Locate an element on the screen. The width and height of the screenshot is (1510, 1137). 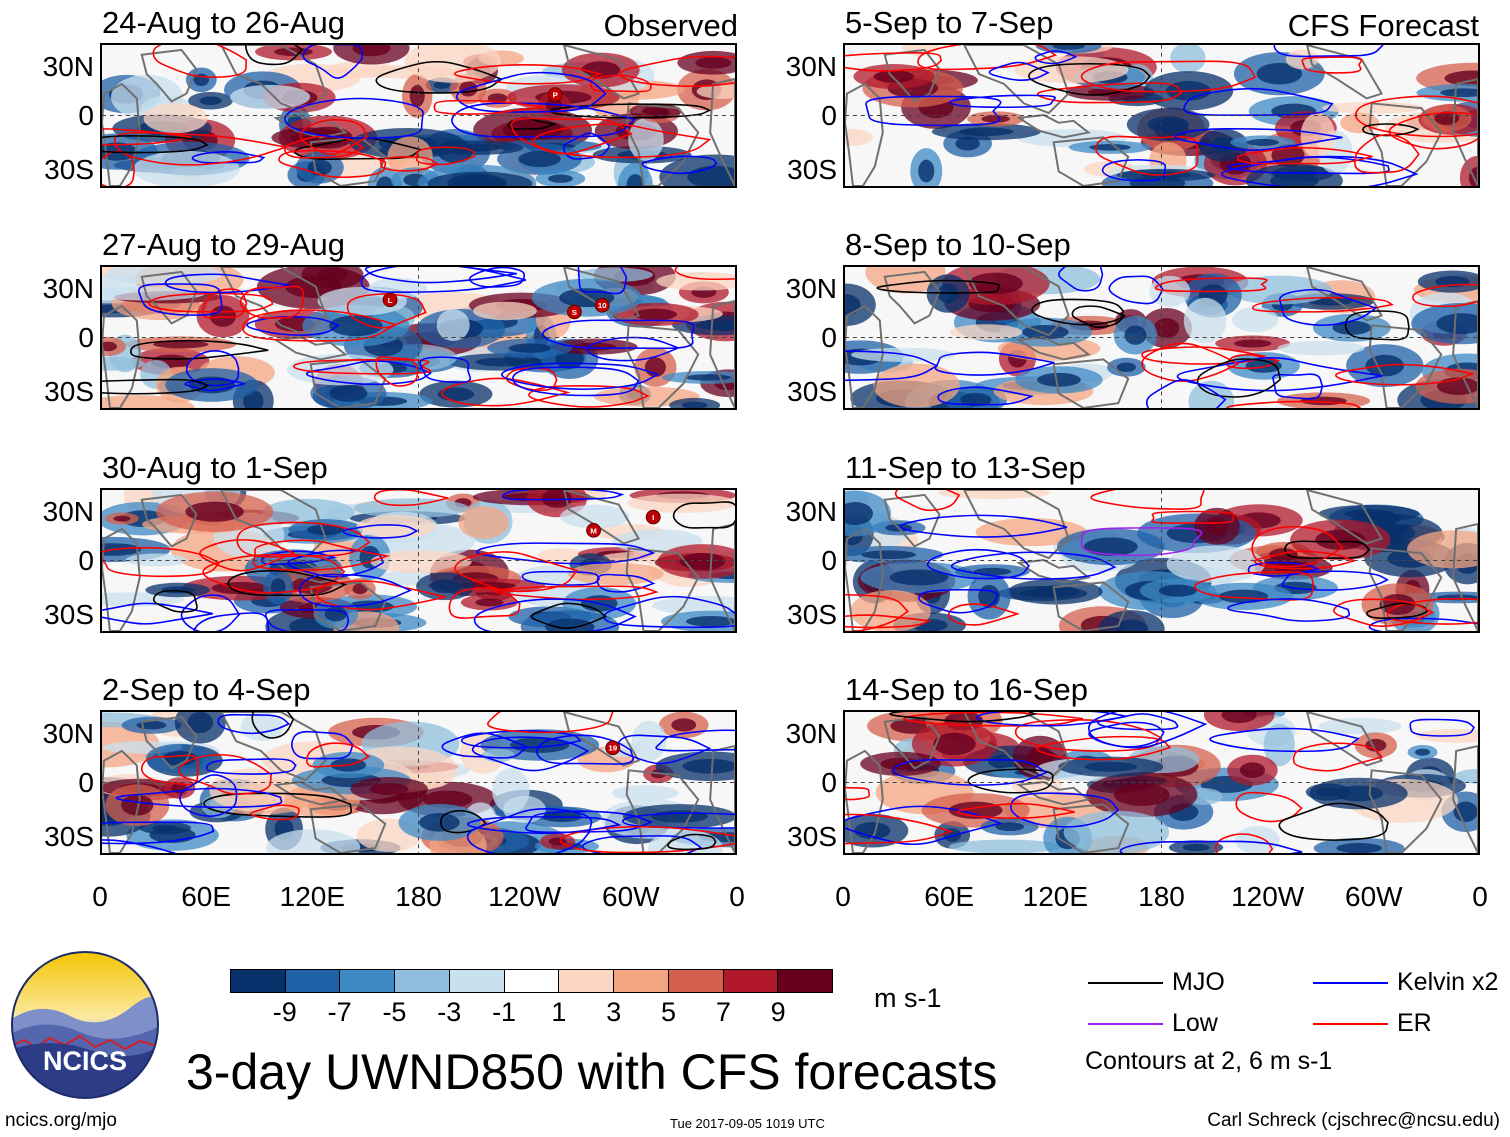
main-title: 3-day UWND850 with CFS forecasts is located at coordinates (592, 1072).